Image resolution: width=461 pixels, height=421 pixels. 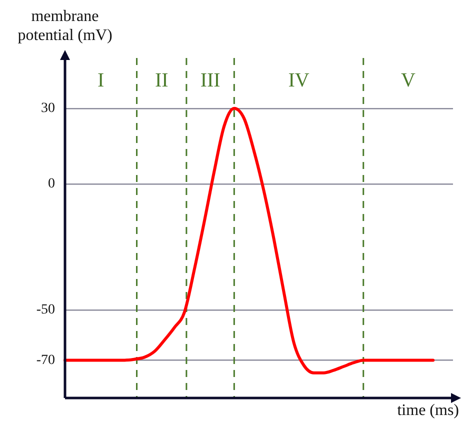 I want to click on y-tick-label: -70, so click(x=45, y=360).